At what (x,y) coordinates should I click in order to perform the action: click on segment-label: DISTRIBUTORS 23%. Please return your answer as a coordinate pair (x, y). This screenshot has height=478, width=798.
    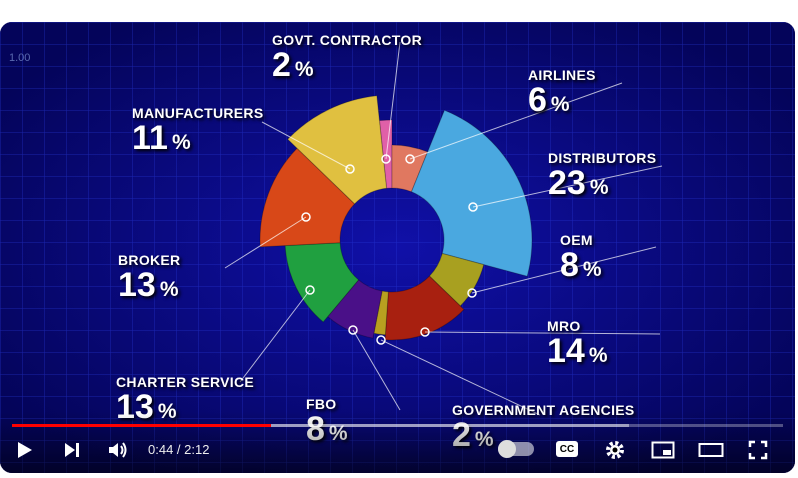
    Looking at the image, I should click on (602, 175).